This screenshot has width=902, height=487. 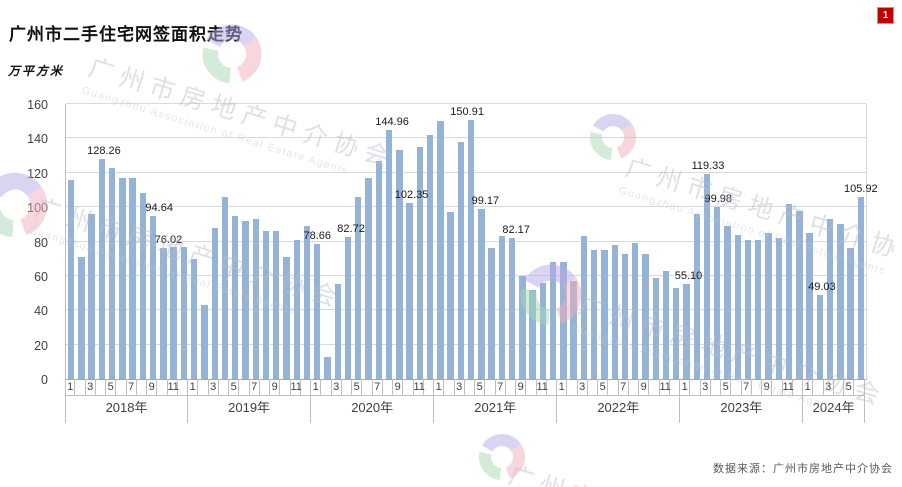 I want to click on month-tick-cell: 3, so click(x=828, y=387).